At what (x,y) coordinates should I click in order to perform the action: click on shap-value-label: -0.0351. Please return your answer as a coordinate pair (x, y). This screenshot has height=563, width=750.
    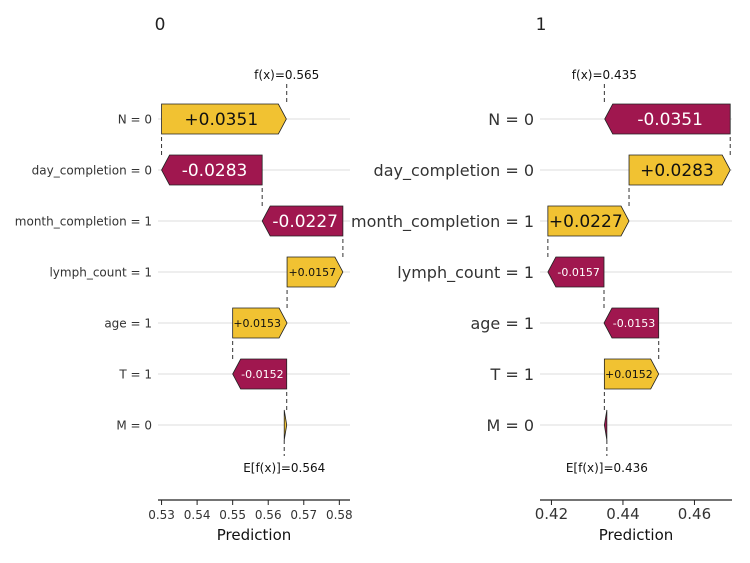
    Looking at the image, I should click on (670, 120).